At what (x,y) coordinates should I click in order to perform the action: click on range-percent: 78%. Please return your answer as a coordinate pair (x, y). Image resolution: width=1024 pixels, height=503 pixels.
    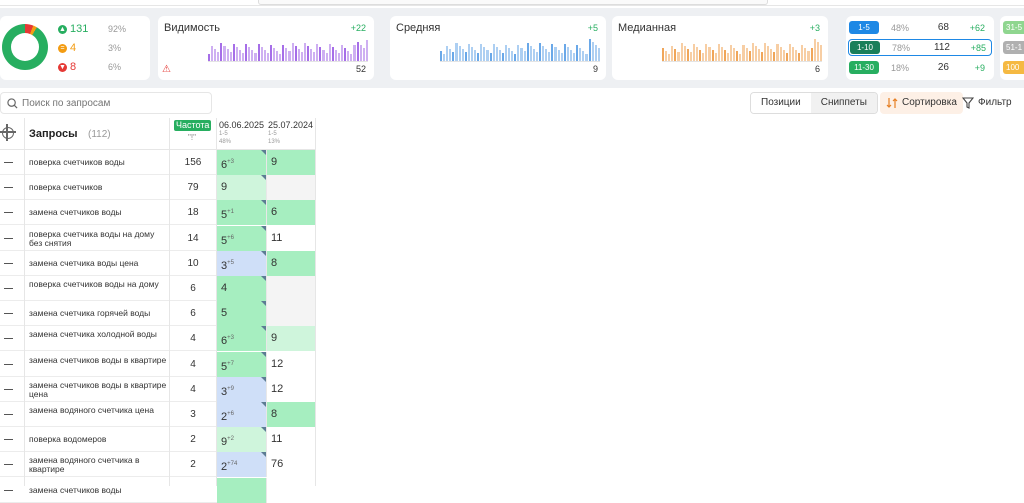
    Looking at the image, I should click on (900, 47).